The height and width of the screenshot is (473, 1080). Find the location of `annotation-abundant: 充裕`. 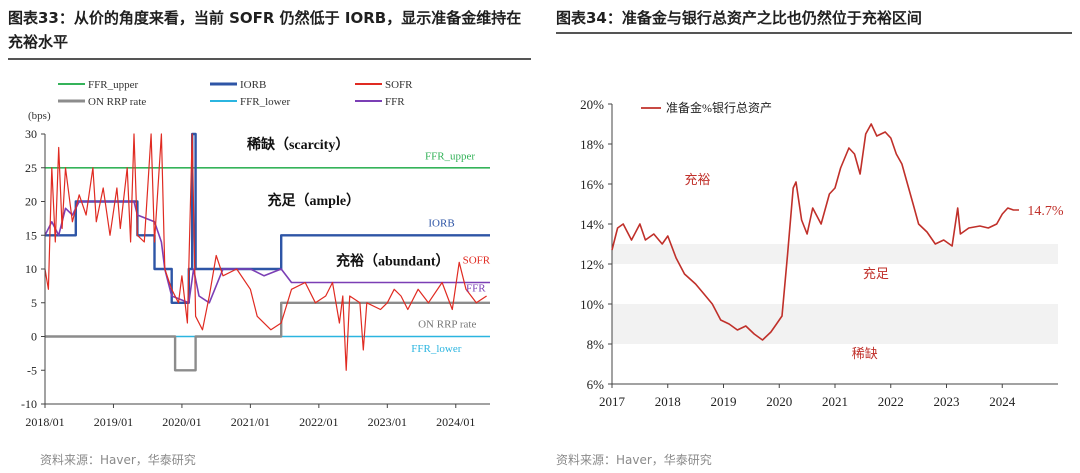

annotation-abundant: 充裕 is located at coordinates (697, 179).